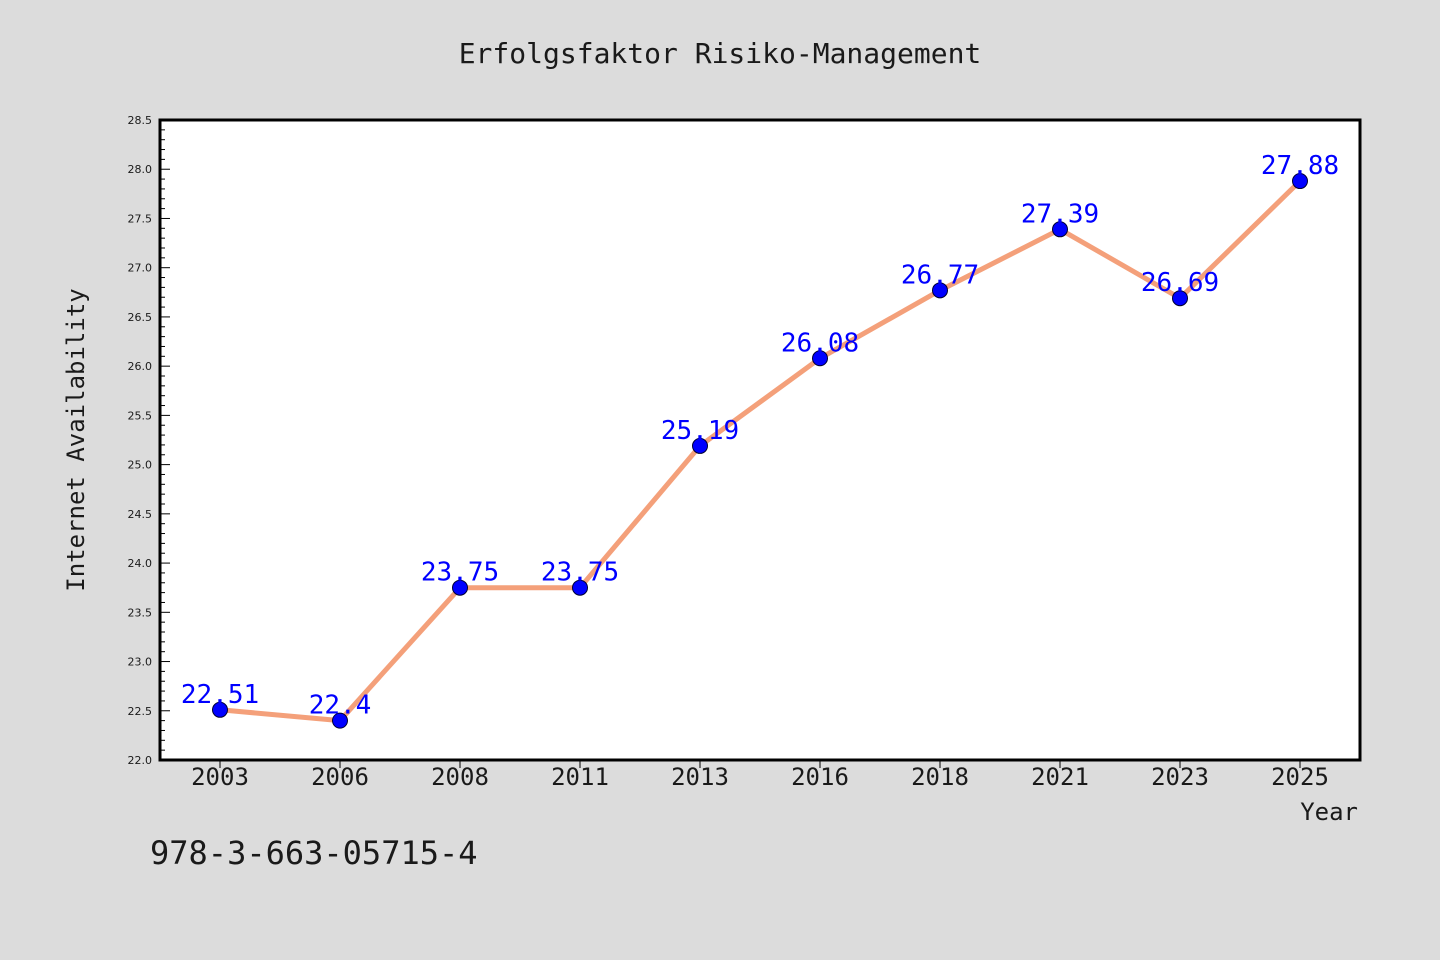  What do you see at coordinates (220, 695) in the screenshot?
I see `data-label: 22.51` at bounding box center [220, 695].